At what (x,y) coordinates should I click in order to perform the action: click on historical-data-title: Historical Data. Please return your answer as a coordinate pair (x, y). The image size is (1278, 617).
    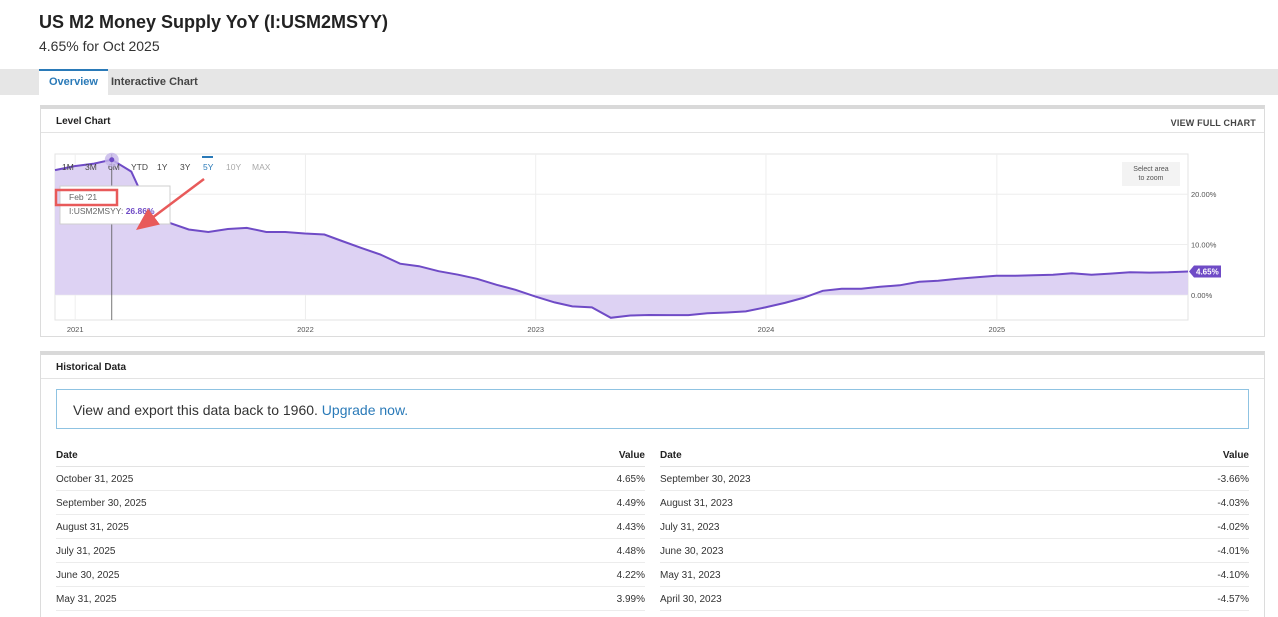
    Looking at the image, I should click on (91, 367).